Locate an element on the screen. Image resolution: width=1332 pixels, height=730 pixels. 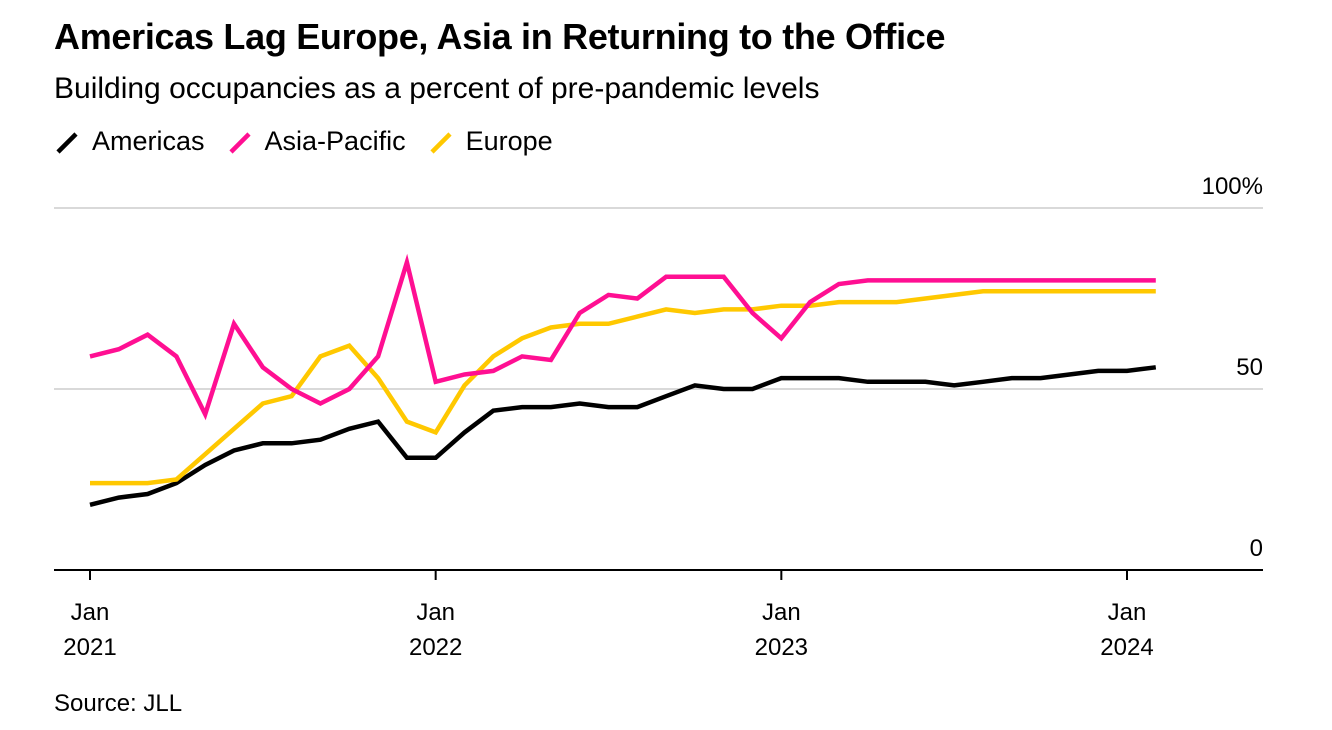
legend-label-europe: Europe is located at coordinates (509, 141).